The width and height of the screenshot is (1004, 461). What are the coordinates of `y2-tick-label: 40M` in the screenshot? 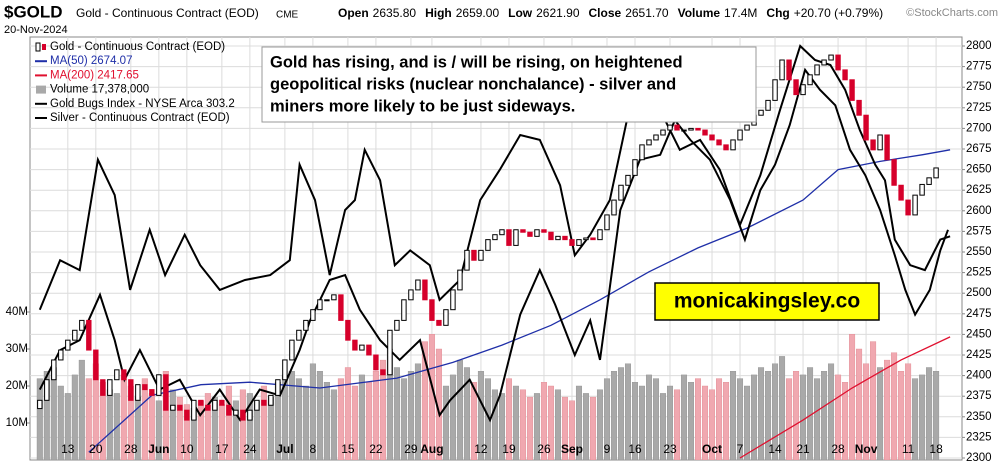 It's located at (17, 312).